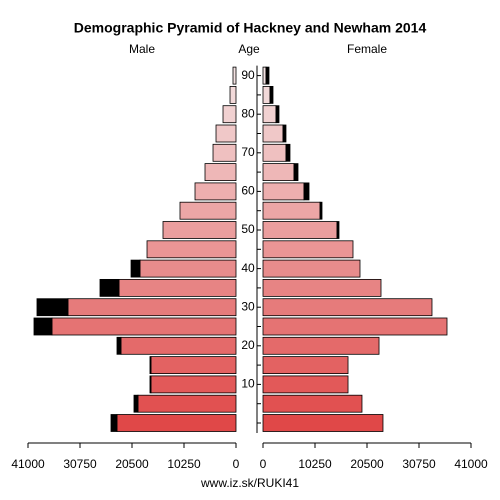  I want to click on footer: www.iz.sk/RUKI41, so click(249, 483).